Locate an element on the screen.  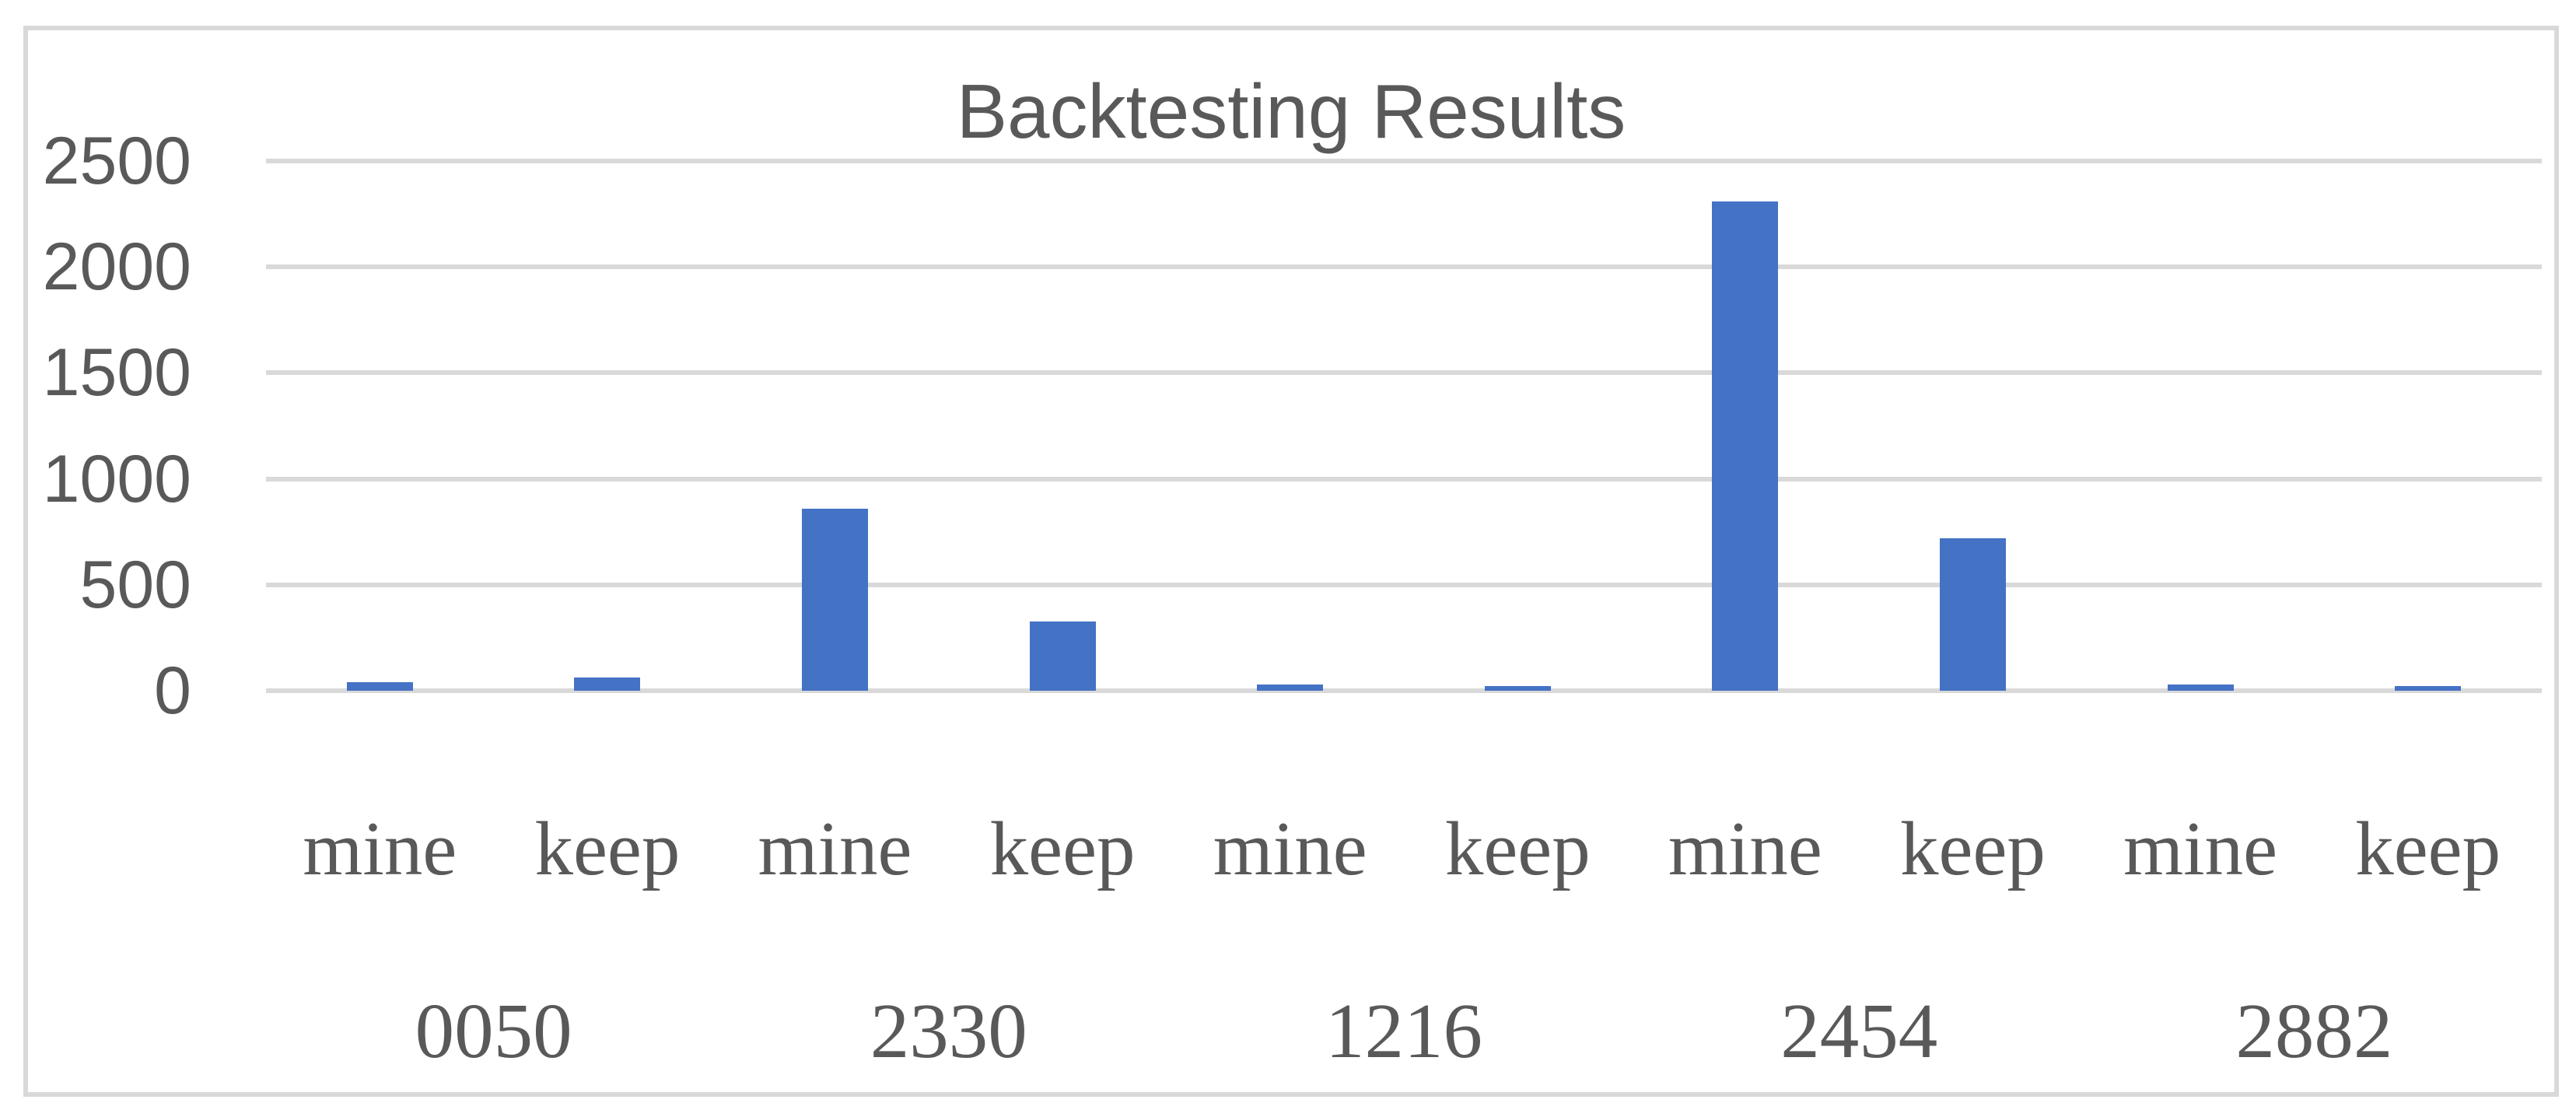
x-group-label-2454: 2454 is located at coordinates (1859, 1030).